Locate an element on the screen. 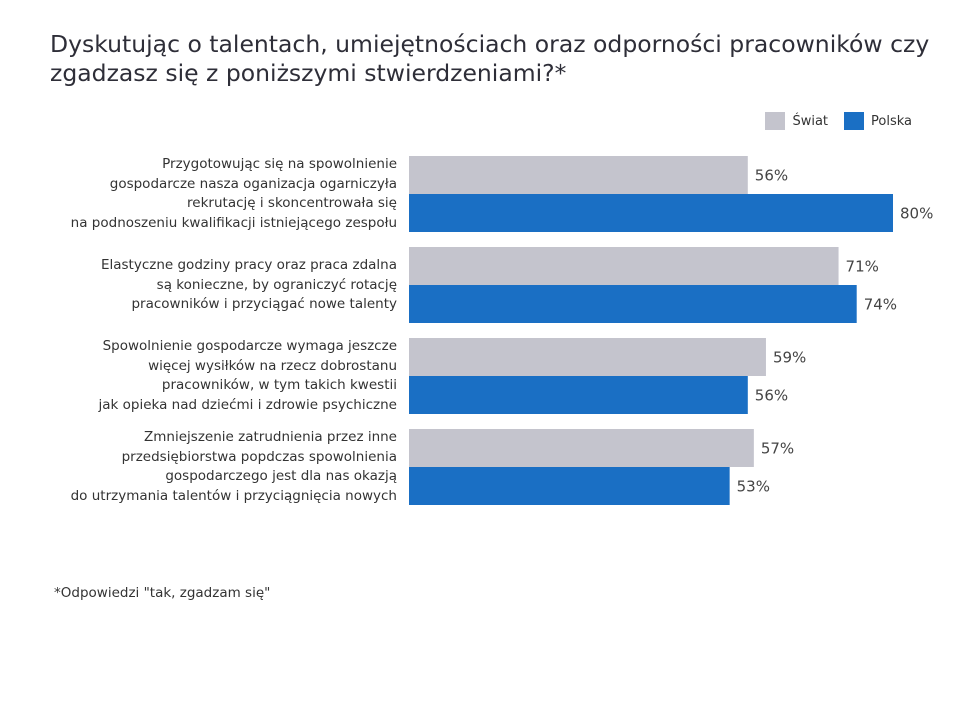  legend-item-polska: Polska is located at coordinates (878, 121).